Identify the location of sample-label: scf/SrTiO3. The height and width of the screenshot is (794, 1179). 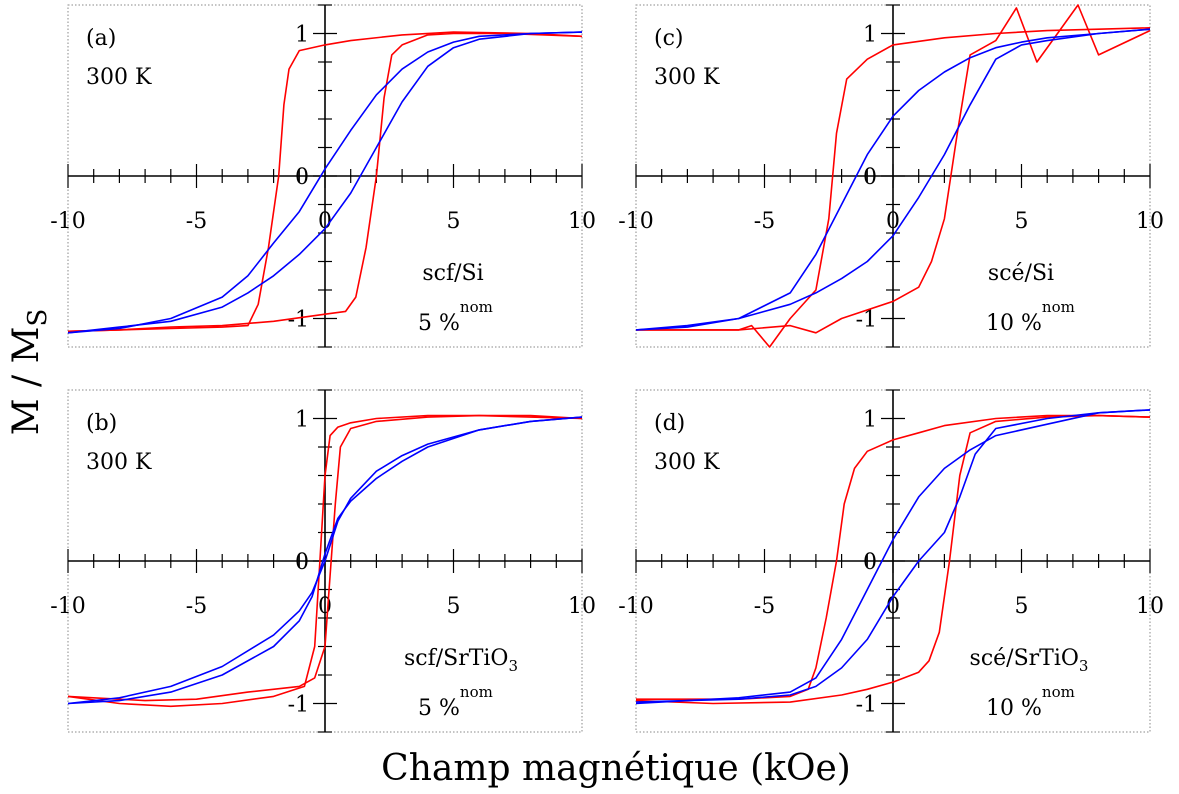
(461, 660).